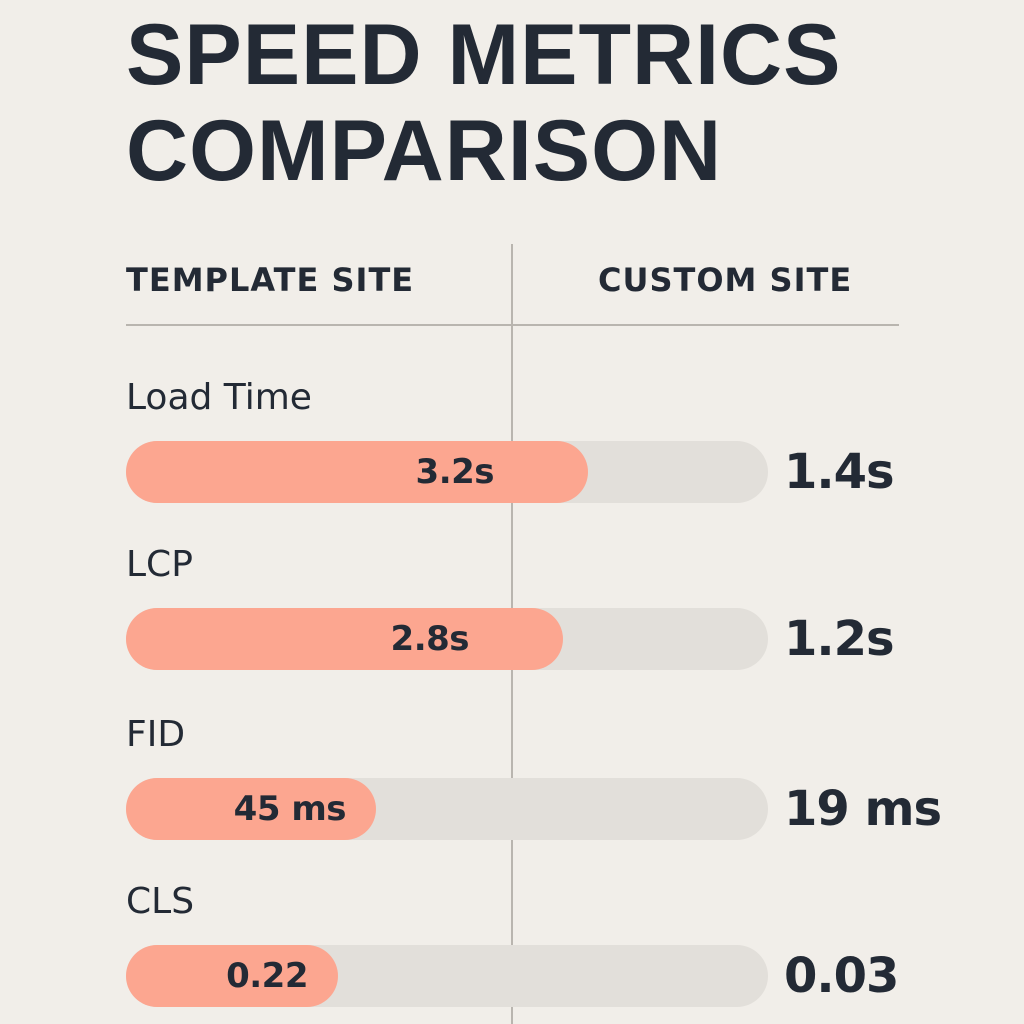 The image size is (1024, 1024). Describe the element at coordinates (270, 280) in the screenshot. I see `template-site-header: TEMPLATE SITE` at that location.